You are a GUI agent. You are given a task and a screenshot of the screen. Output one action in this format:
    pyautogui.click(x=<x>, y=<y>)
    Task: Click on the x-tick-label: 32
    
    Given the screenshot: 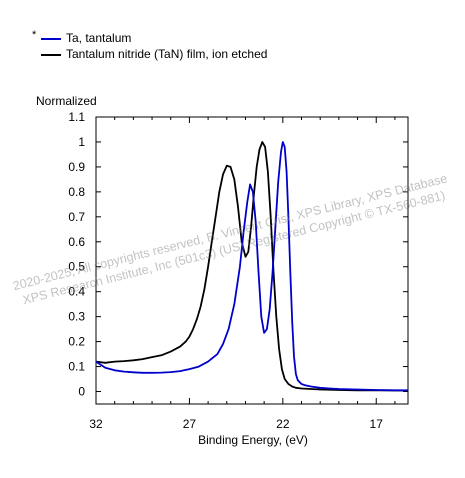 What is the action you would take?
    pyautogui.click(x=96, y=424)
    